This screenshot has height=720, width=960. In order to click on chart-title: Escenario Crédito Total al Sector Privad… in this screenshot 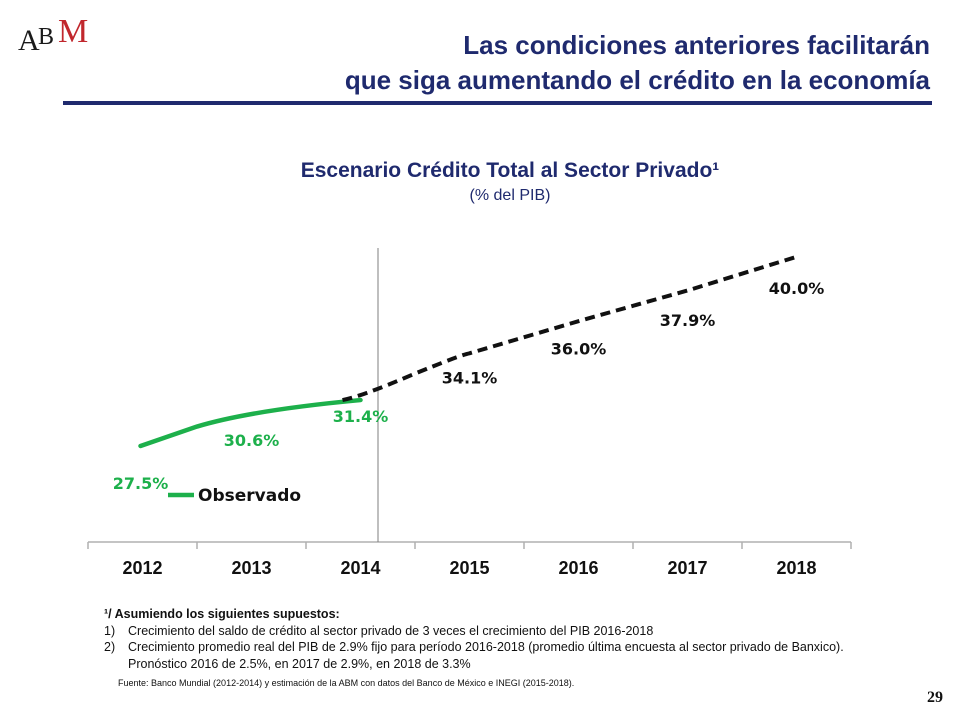, I will do `click(510, 170)`.